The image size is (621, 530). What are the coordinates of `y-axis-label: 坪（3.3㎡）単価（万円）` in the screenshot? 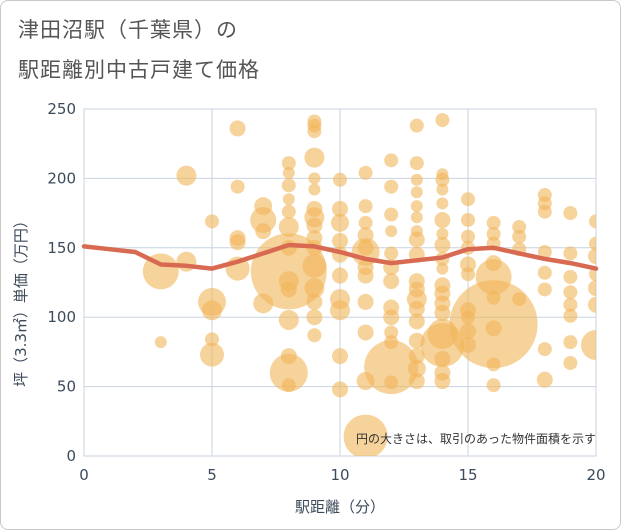 It's located at (21, 300).